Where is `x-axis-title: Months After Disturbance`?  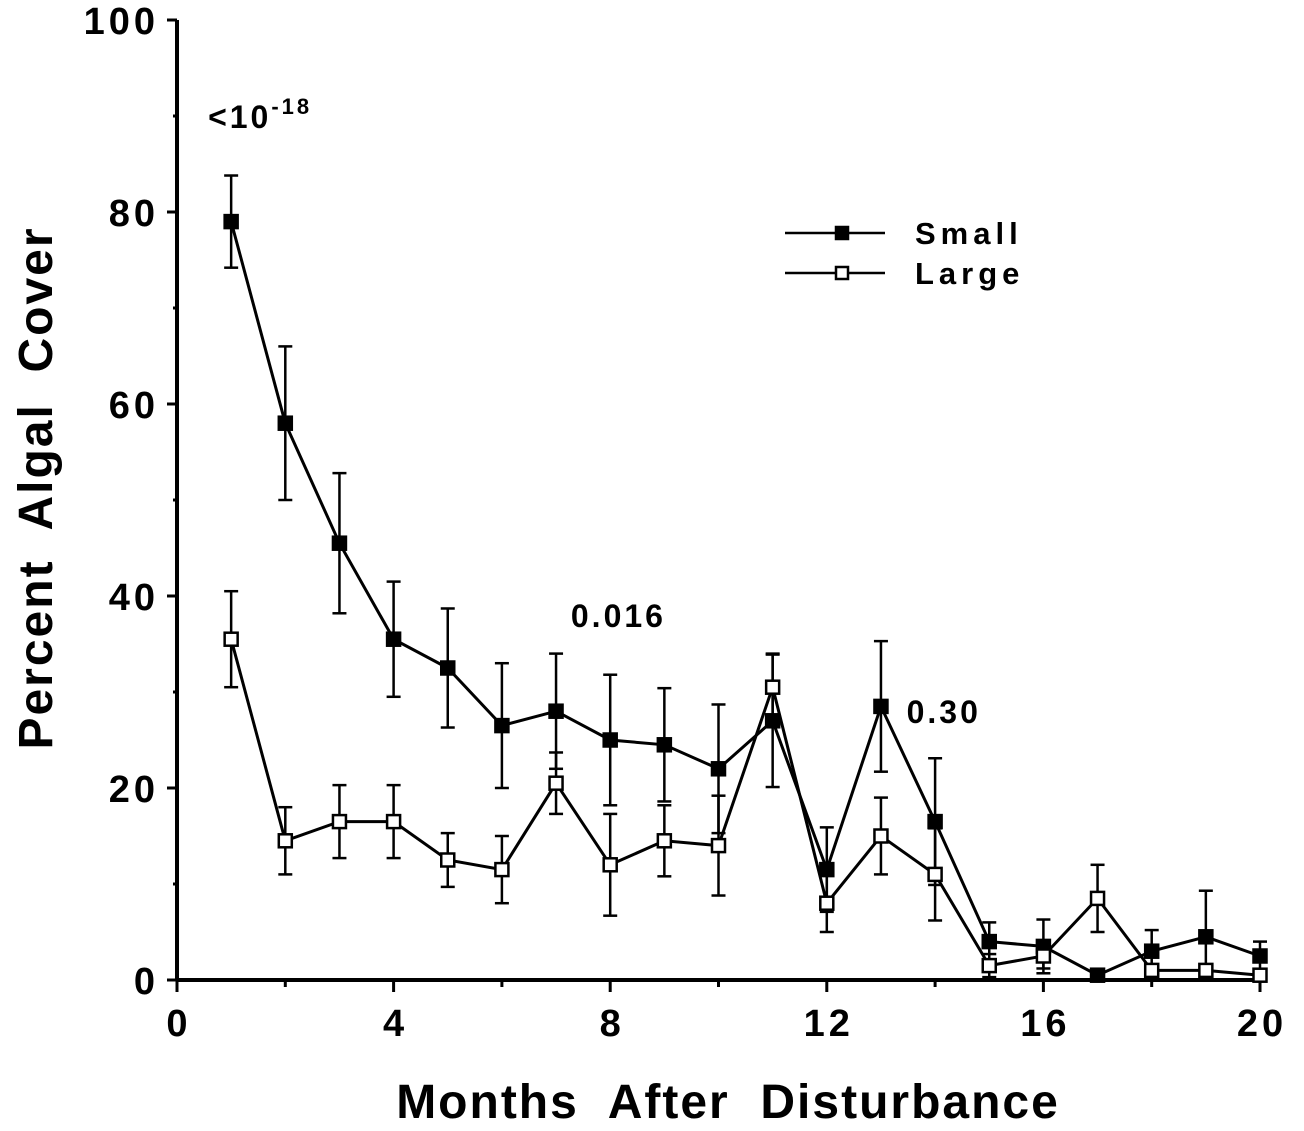 x-axis-title: Months After Disturbance is located at coordinates (728, 1102).